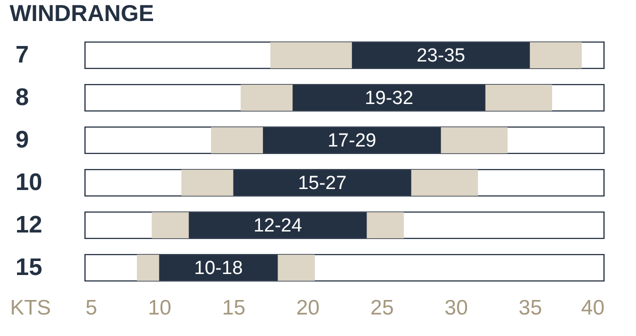 The image size is (636, 336). I want to click on data-label: 12-24, so click(277, 225).